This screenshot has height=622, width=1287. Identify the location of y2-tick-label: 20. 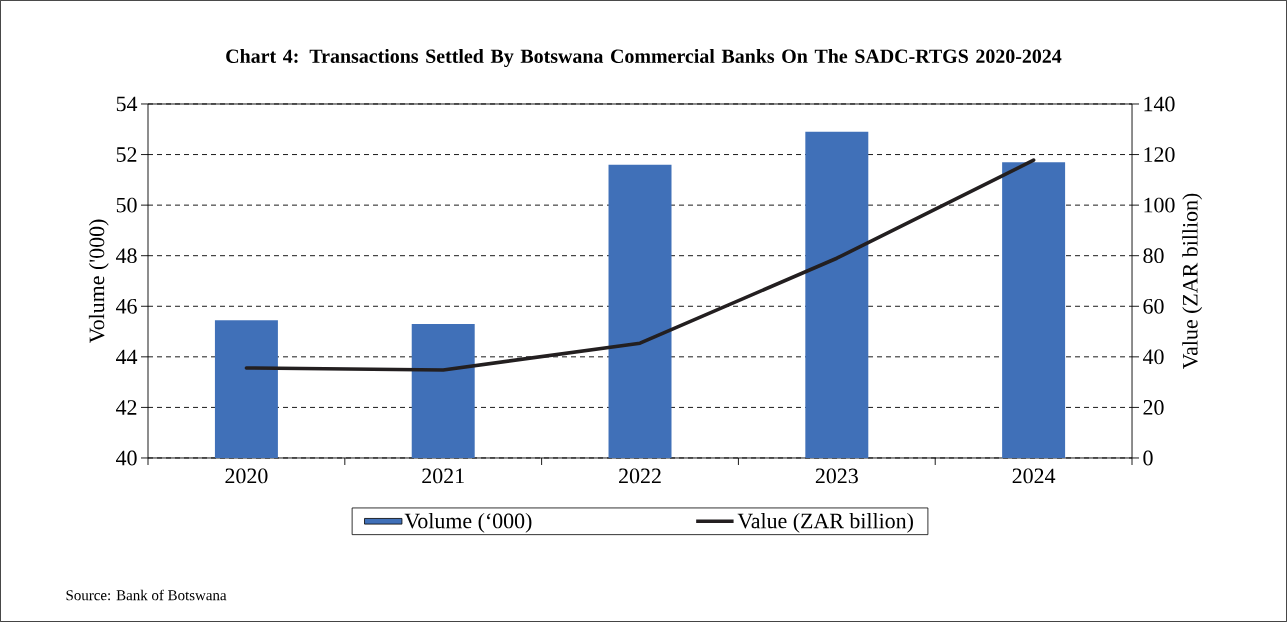
(1153, 407).